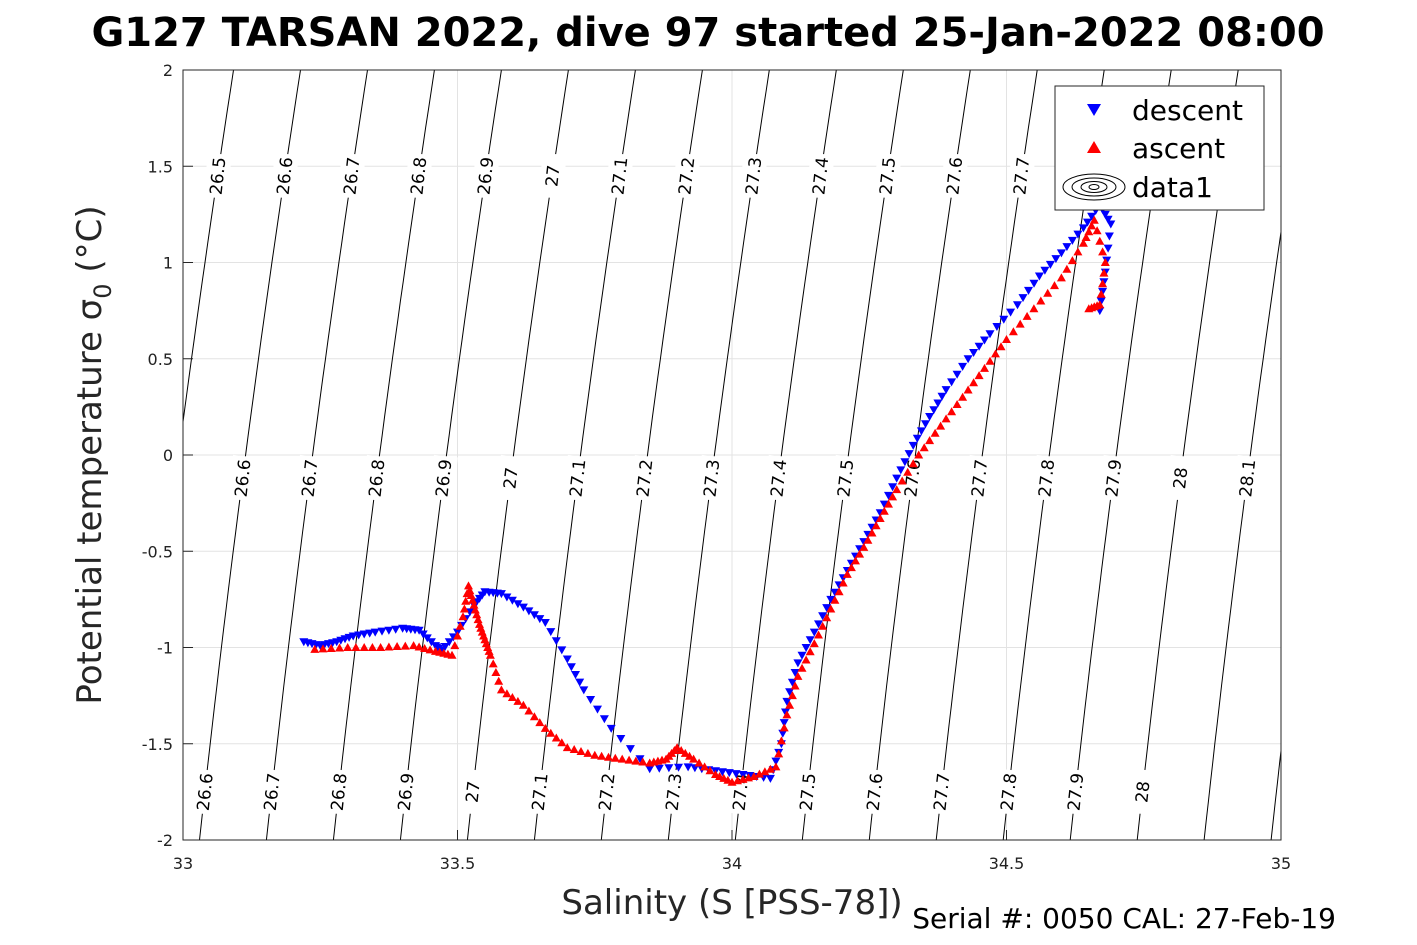 The image size is (1417, 945). Describe the element at coordinates (1178, 148) in the screenshot. I see `legend-ascent-label: ascent` at that location.